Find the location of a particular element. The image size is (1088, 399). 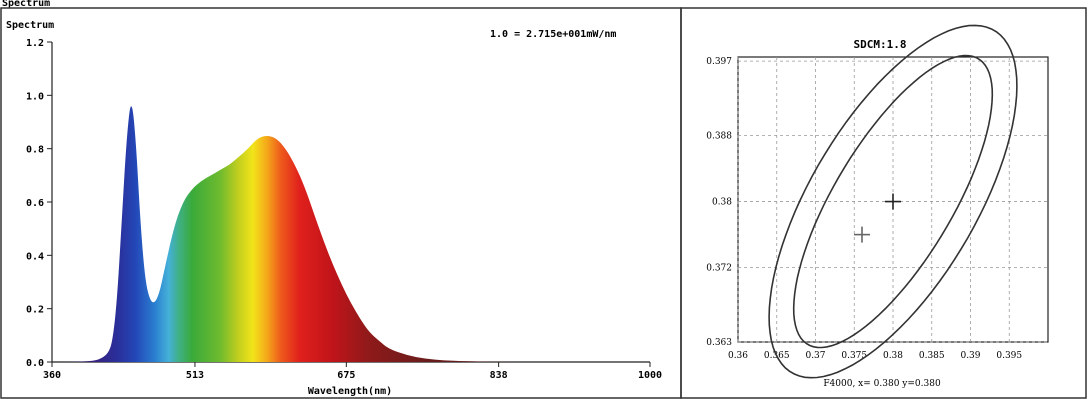

spectrum-y-tick-label: 1.0 is located at coordinates (35, 96).